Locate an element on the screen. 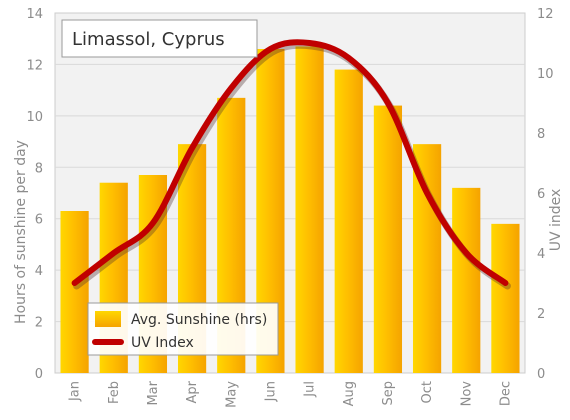  y2-axis-title: UV index is located at coordinates (556, 220).